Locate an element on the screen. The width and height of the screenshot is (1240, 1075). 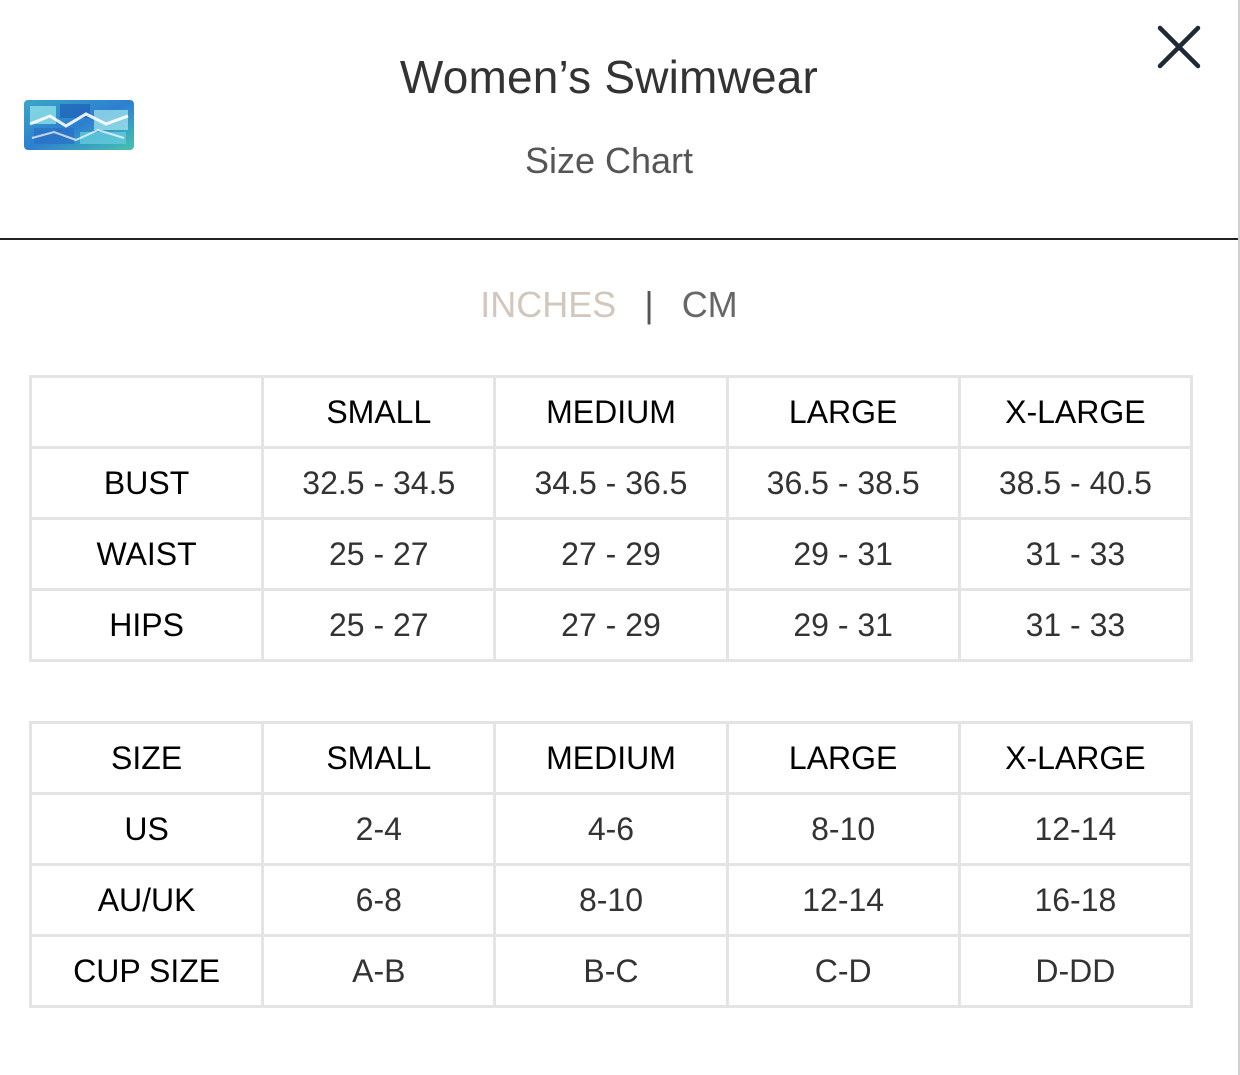
unit-toggle: INCHES | CM is located at coordinates (609, 305).